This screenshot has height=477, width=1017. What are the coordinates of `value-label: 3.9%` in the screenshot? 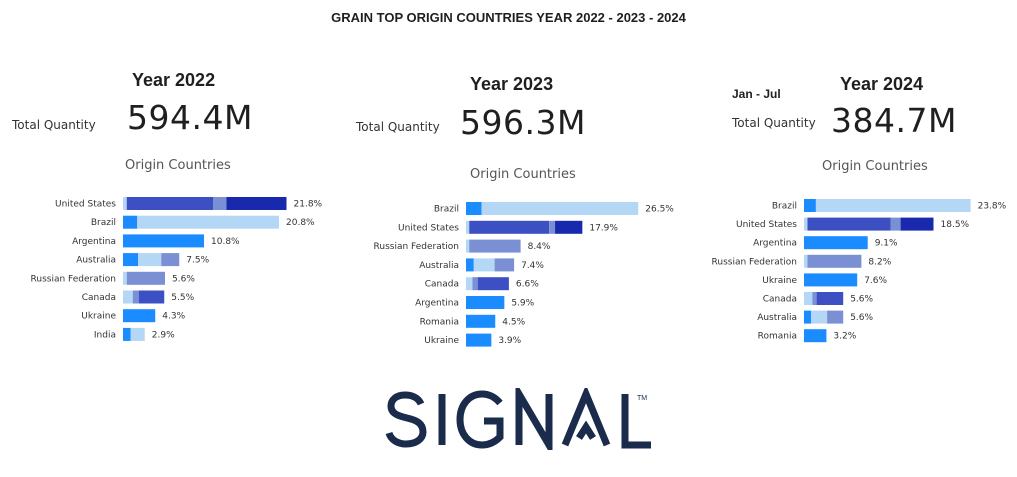 It's located at (509, 341).